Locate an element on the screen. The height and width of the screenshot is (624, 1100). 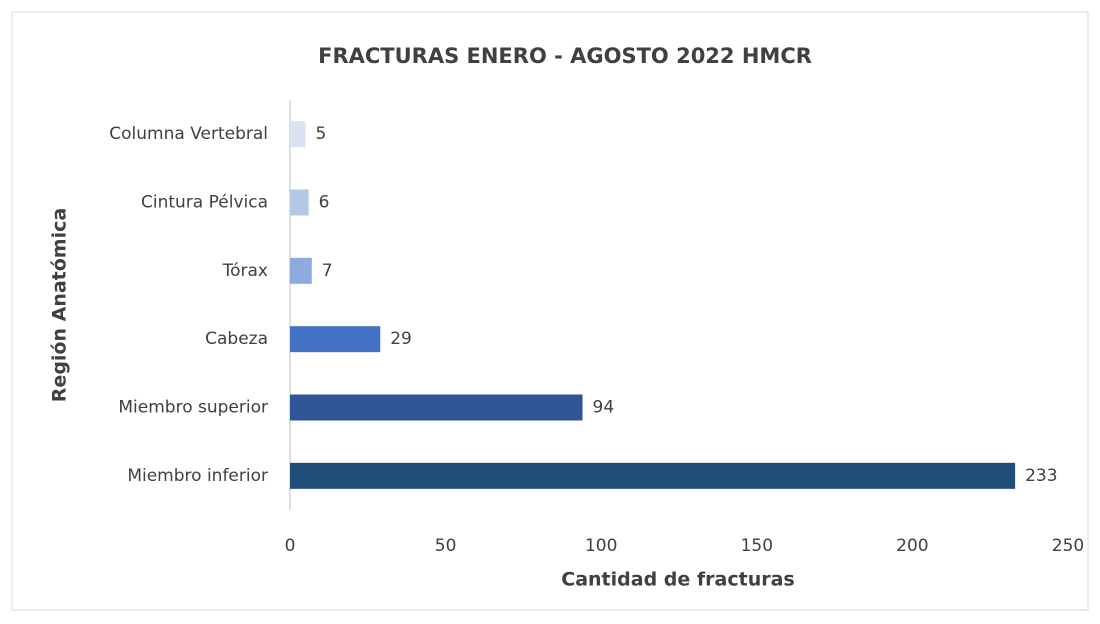
y-tick-label: Columna Vertebral is located at coordinates (188, 134).